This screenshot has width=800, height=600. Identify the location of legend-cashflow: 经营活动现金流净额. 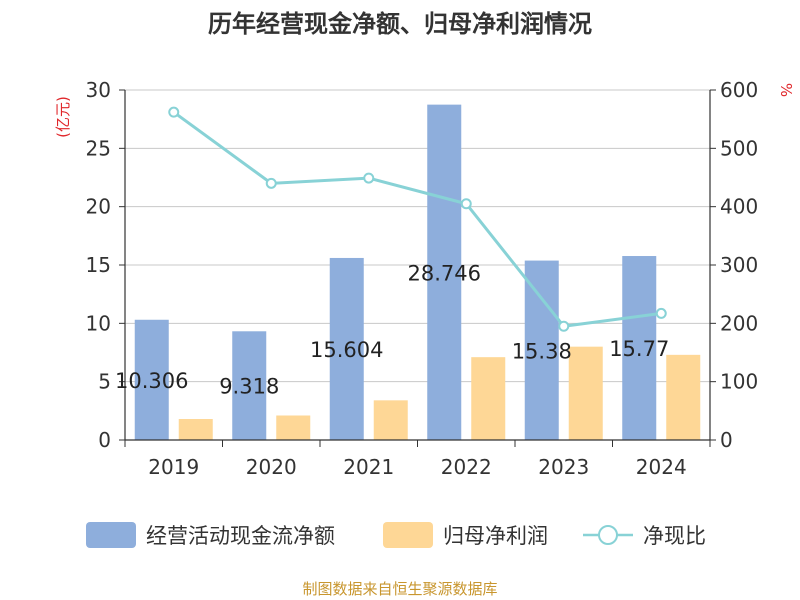
(210, 535).